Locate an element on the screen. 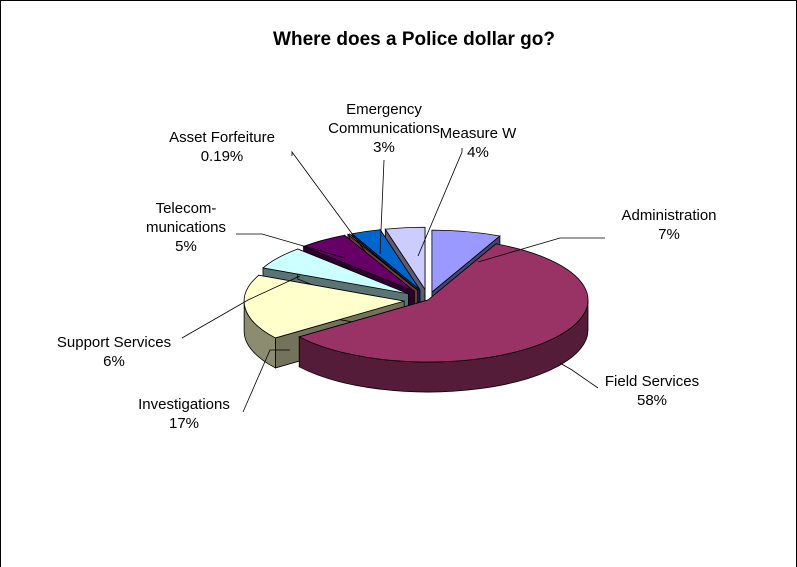  data-label-percent: 7% is located at coordinates (669, 234).